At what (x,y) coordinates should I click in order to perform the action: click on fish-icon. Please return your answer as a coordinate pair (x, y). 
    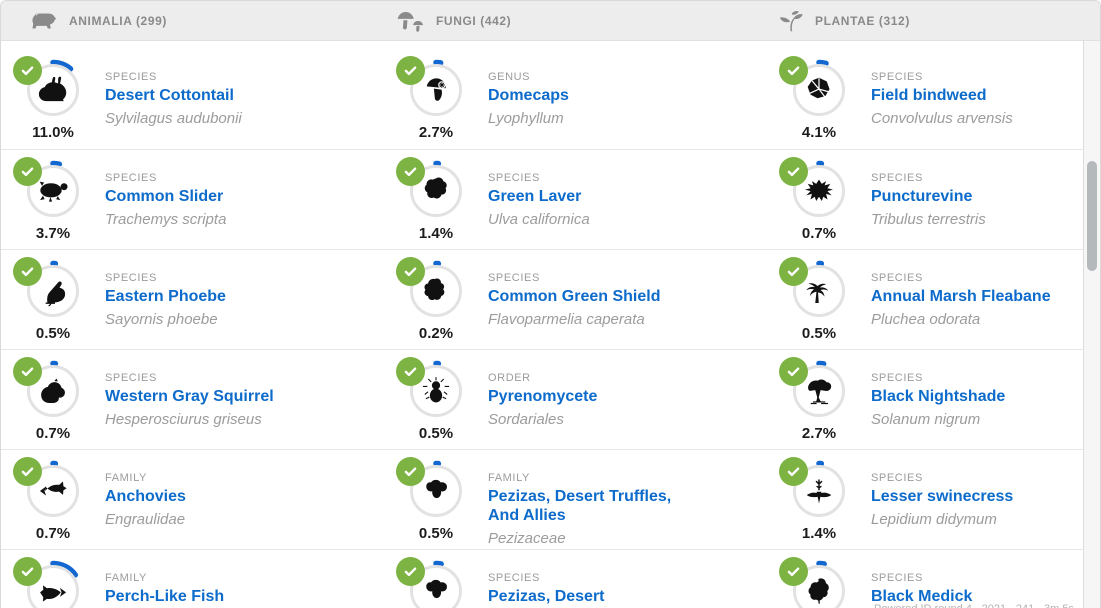
    Looking at the image, I should click on (53, 488).